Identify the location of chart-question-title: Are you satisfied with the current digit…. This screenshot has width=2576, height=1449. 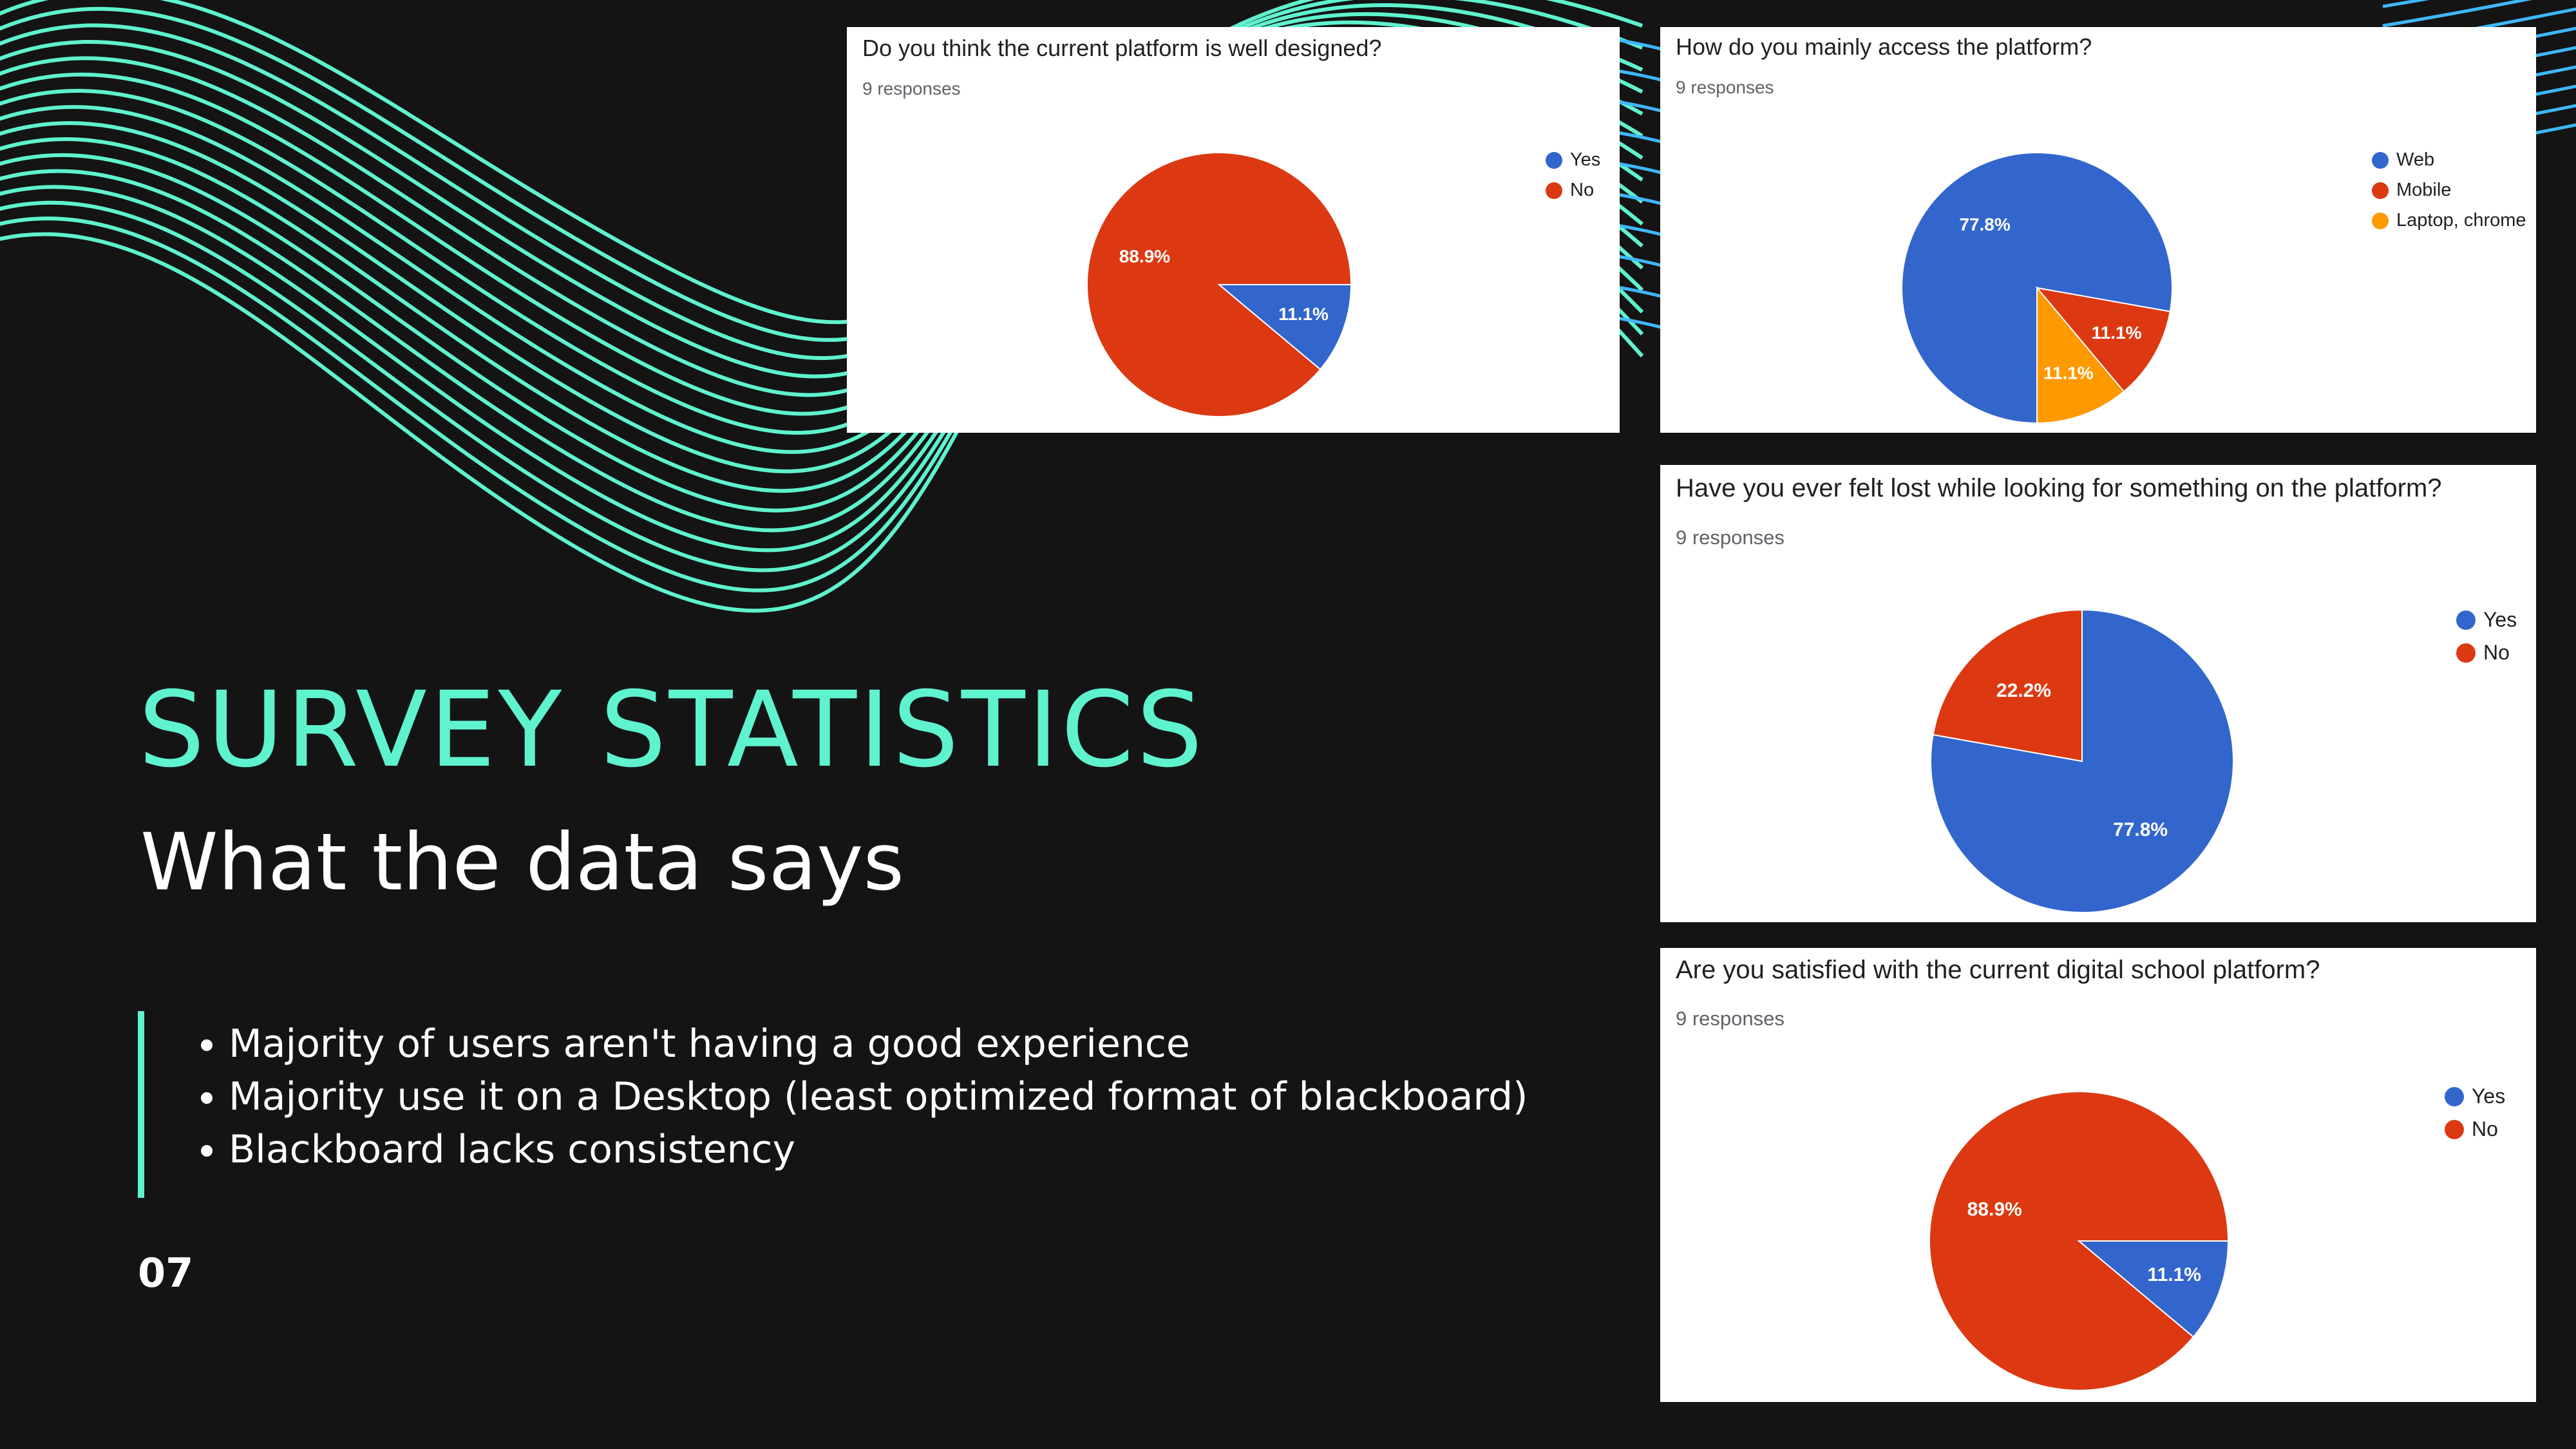
(1998, 970).